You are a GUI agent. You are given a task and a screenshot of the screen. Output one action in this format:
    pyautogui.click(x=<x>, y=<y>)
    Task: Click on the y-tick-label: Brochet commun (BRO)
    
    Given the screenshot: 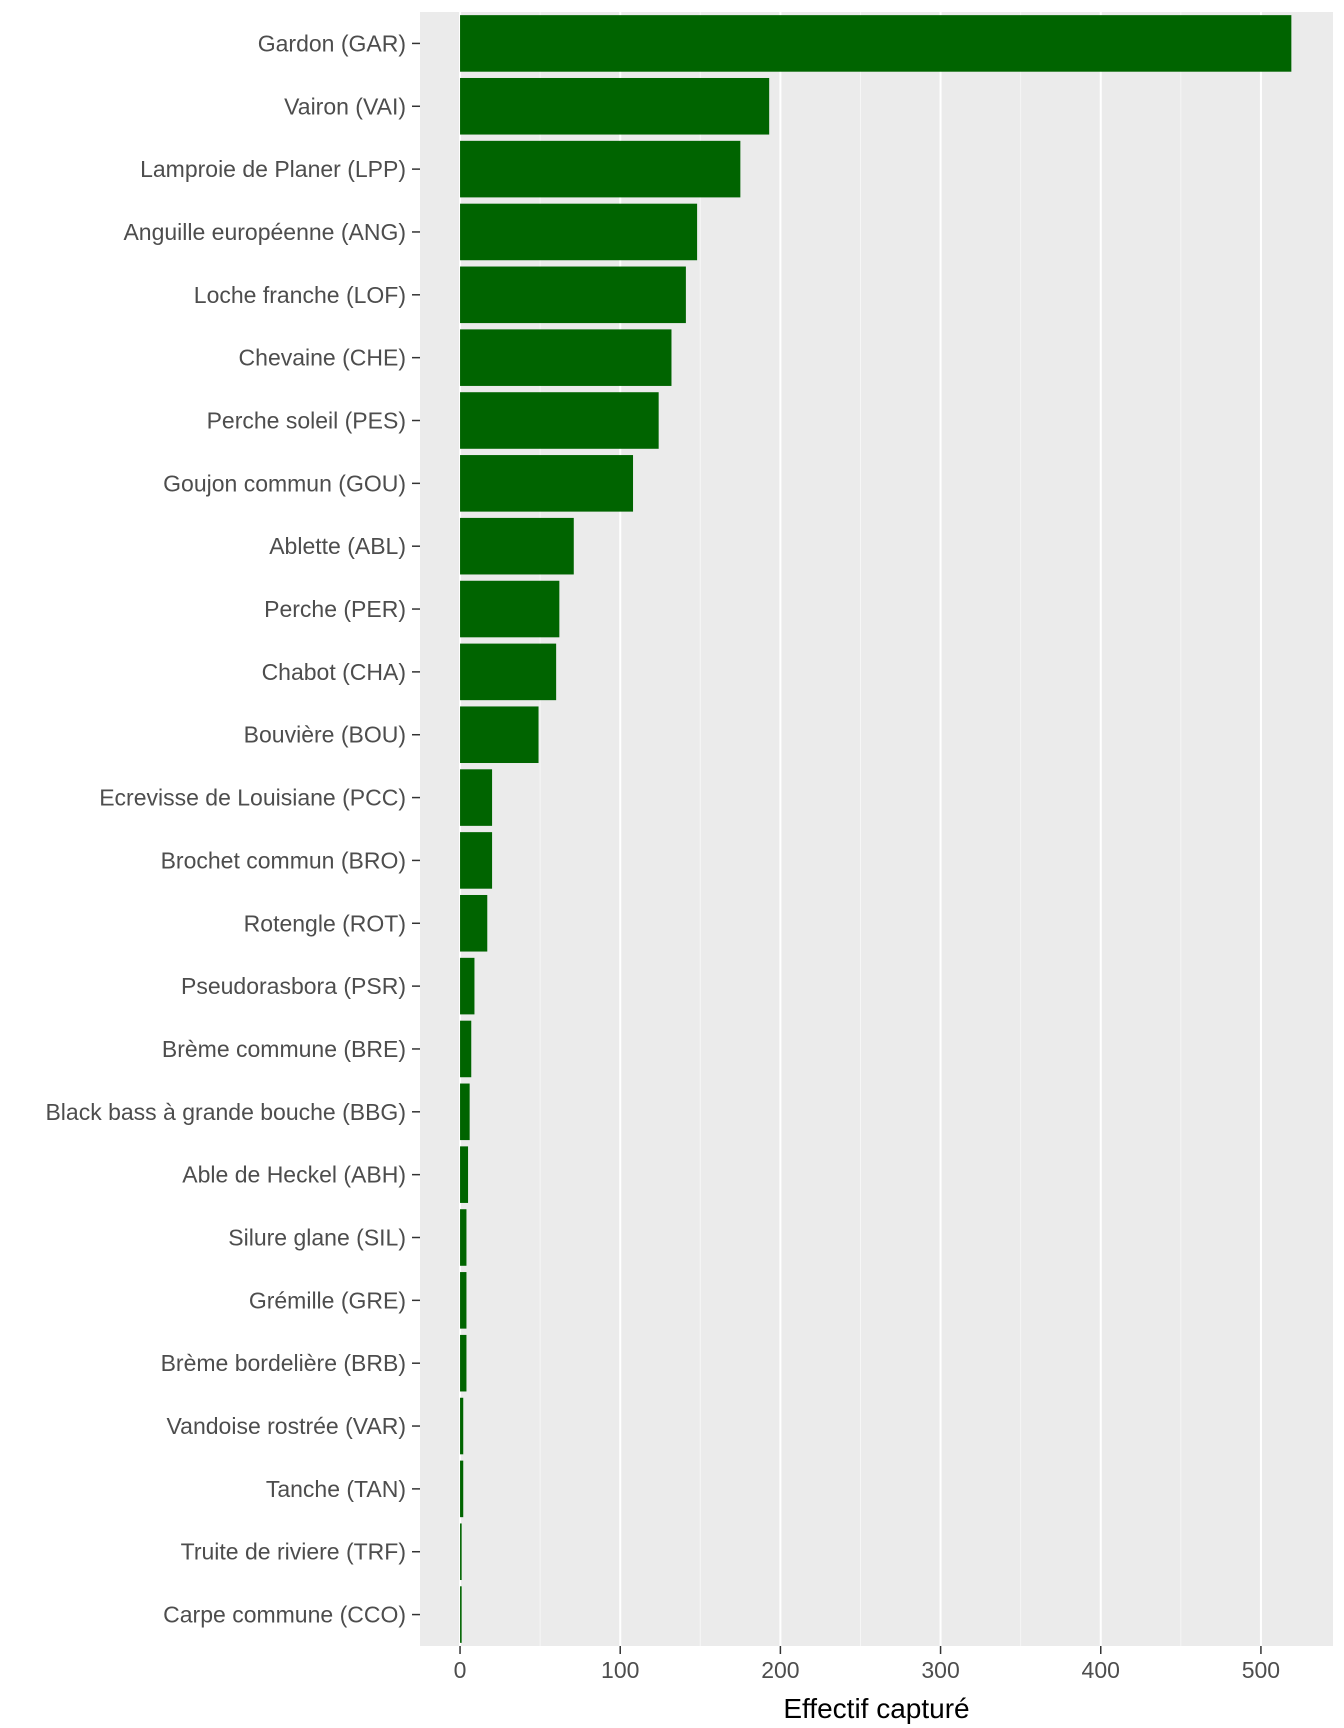 What is the action you would take?
    pyautogui.click(x=283, y=860)
    